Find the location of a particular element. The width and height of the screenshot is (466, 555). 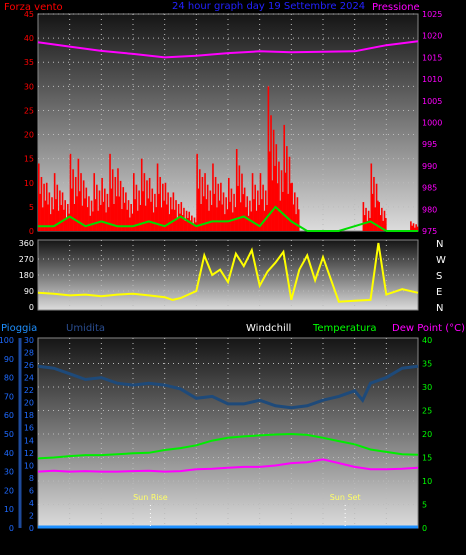

p1-x-tick: 02 is located at coordinates (69, 238).